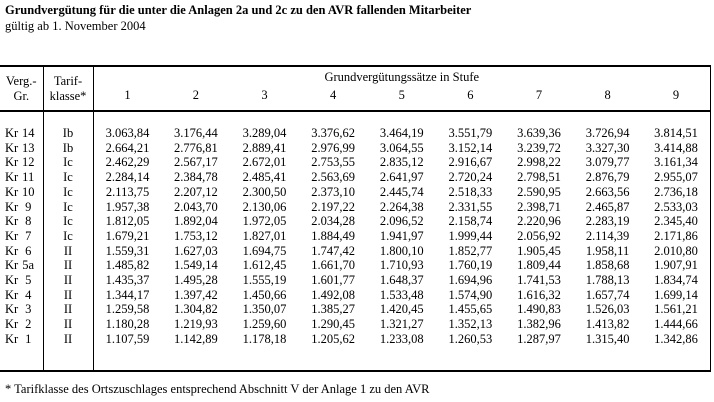 The image size is (714, 402). What do you see at coordinates (196, 191) in the screenshot?
I see `stufe-value-cell: 2.207,12` at bounding box center [196, 191].